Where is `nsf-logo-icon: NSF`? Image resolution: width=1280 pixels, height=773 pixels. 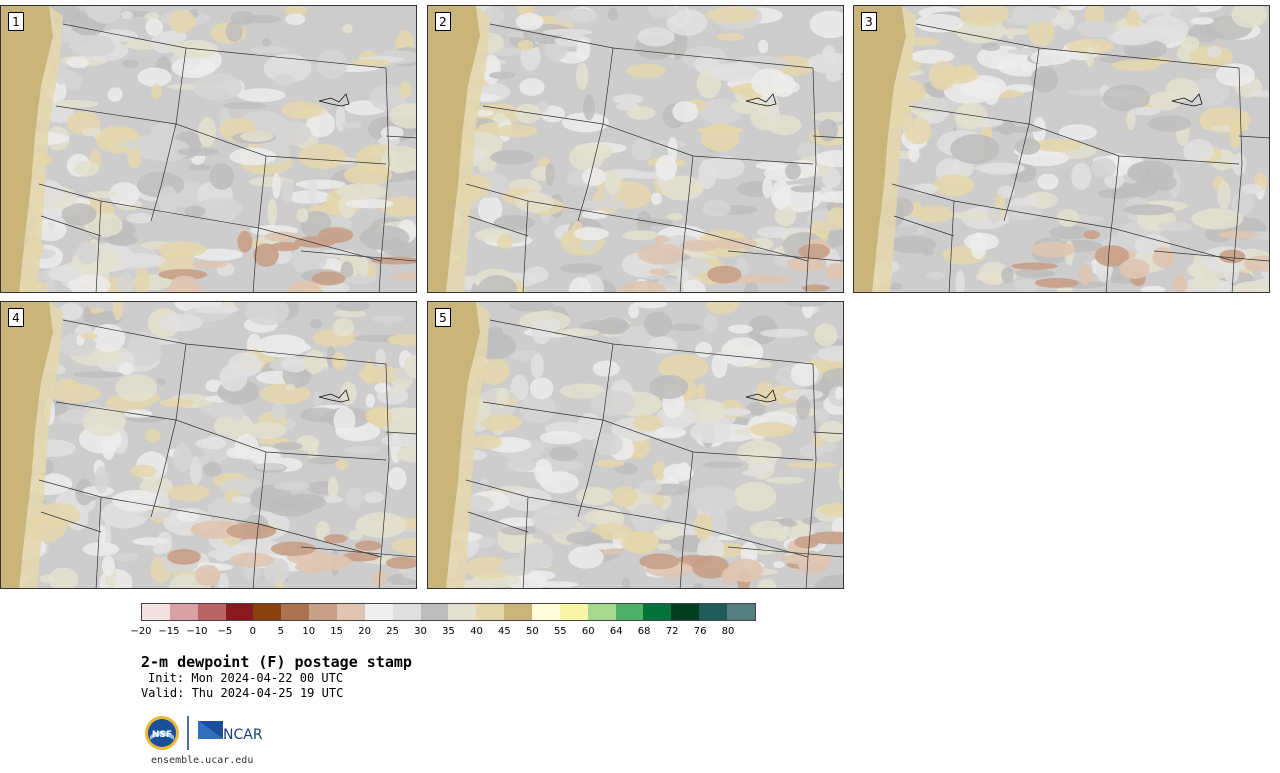
nsf-logo-icon: NSF is located at coordinates (162, 733).